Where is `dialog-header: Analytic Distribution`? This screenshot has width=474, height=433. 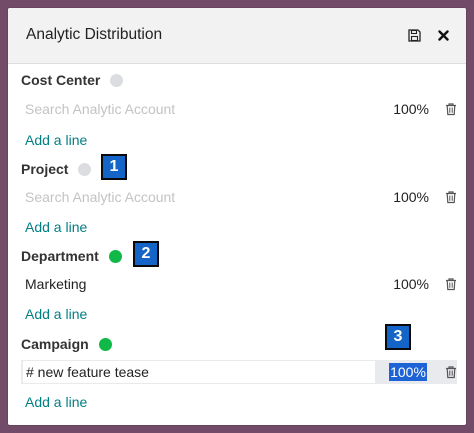 dialog-header: Analytic Distribution is located at coordinates (237, 36).